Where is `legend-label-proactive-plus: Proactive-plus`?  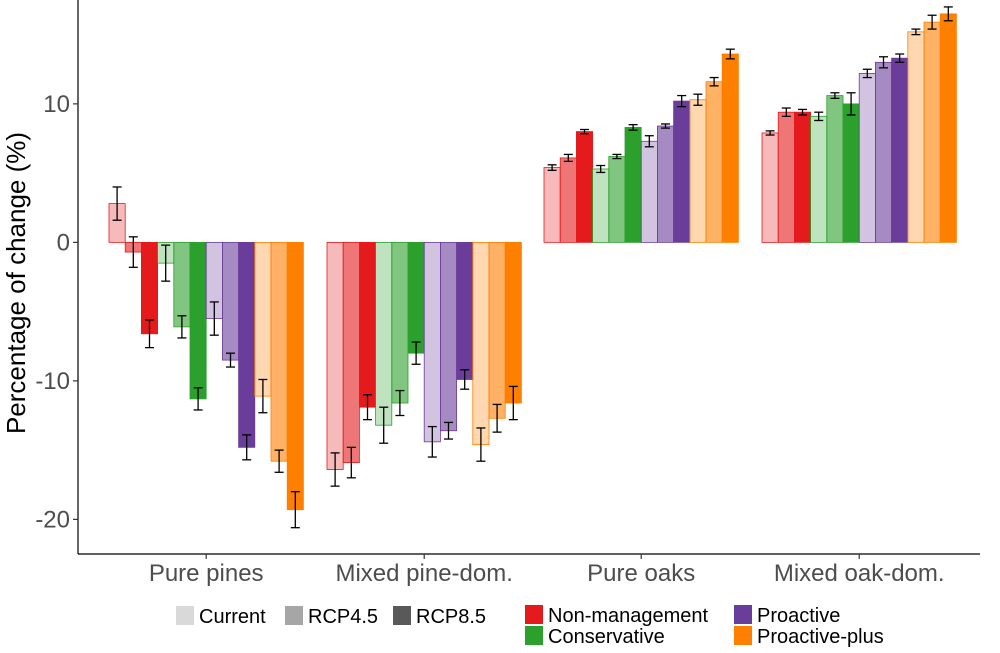 legend-label-proactive-plus: Proactive-plus is located at coordinates (820, 637).